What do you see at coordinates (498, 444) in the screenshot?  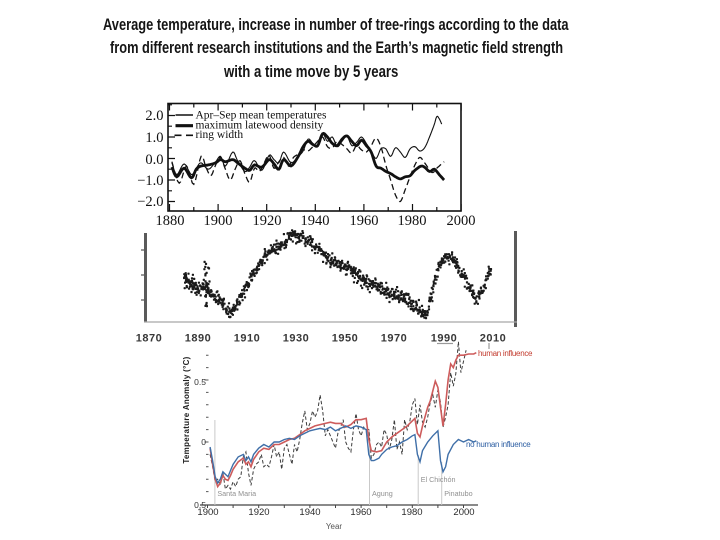 I see `svg-text: no human influence` at bounding box center [498, 444].